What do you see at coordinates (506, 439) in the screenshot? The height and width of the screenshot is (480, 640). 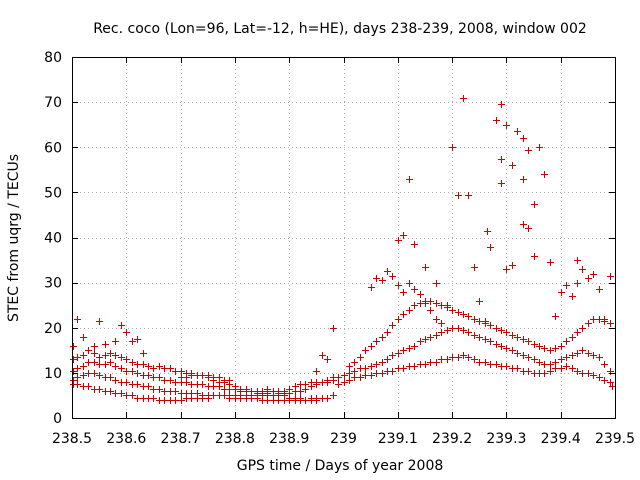 I see `x-tick-label: 239.3` at bounding box center [506, 439].